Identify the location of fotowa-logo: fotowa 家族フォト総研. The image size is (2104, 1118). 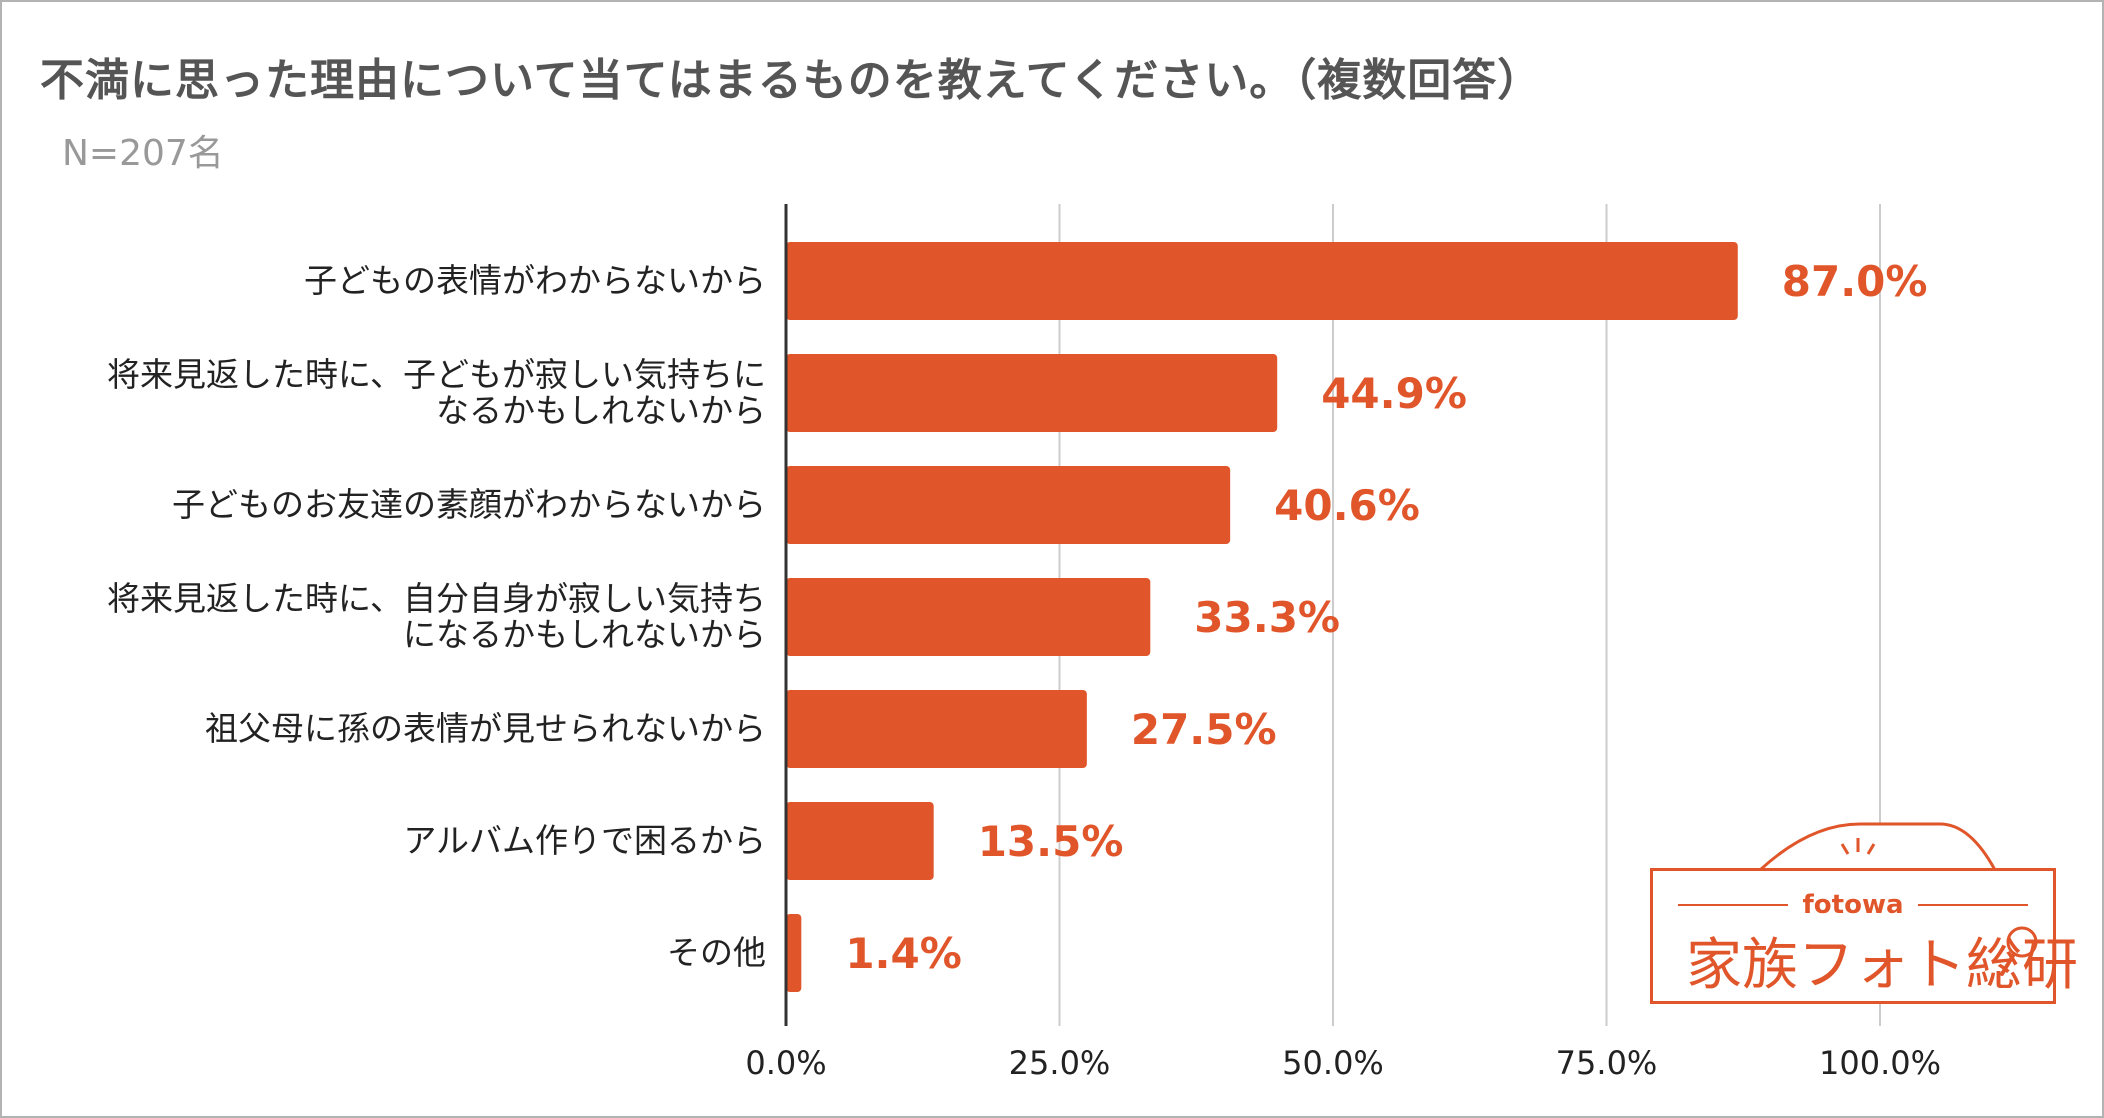
(1864, 913).